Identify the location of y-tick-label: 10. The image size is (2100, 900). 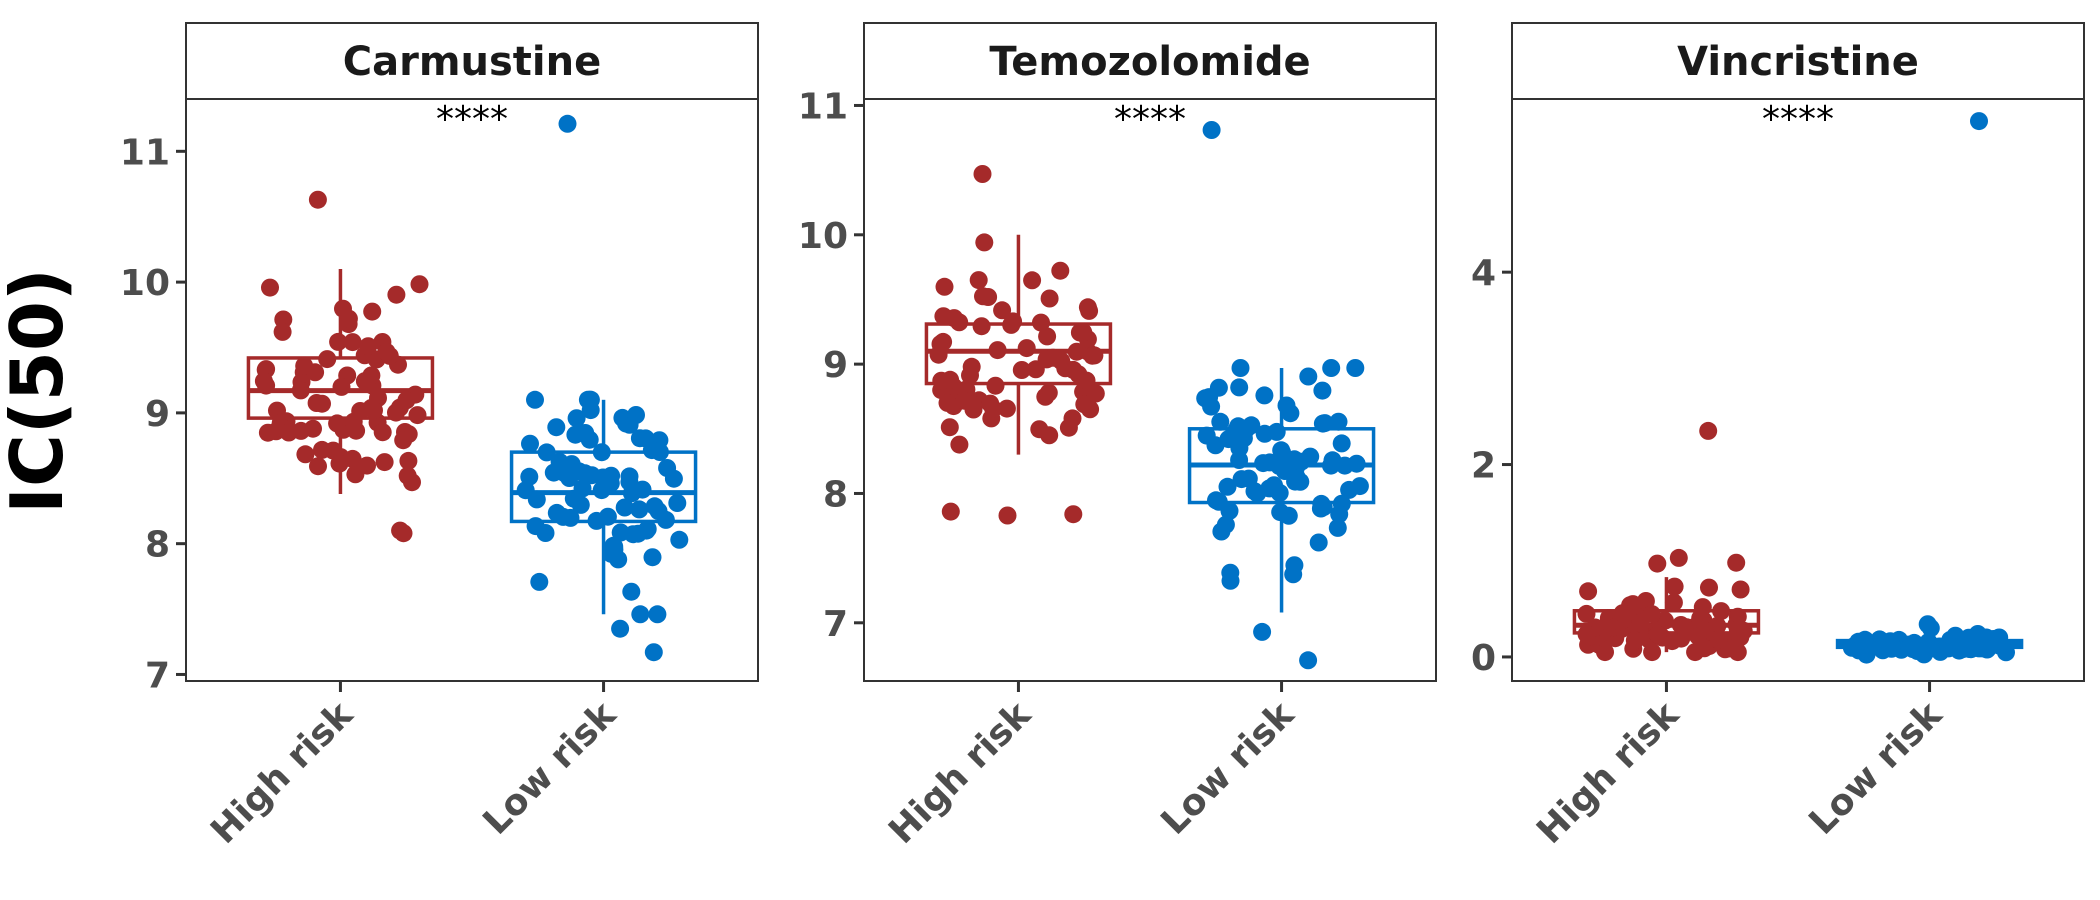
(823, 236).